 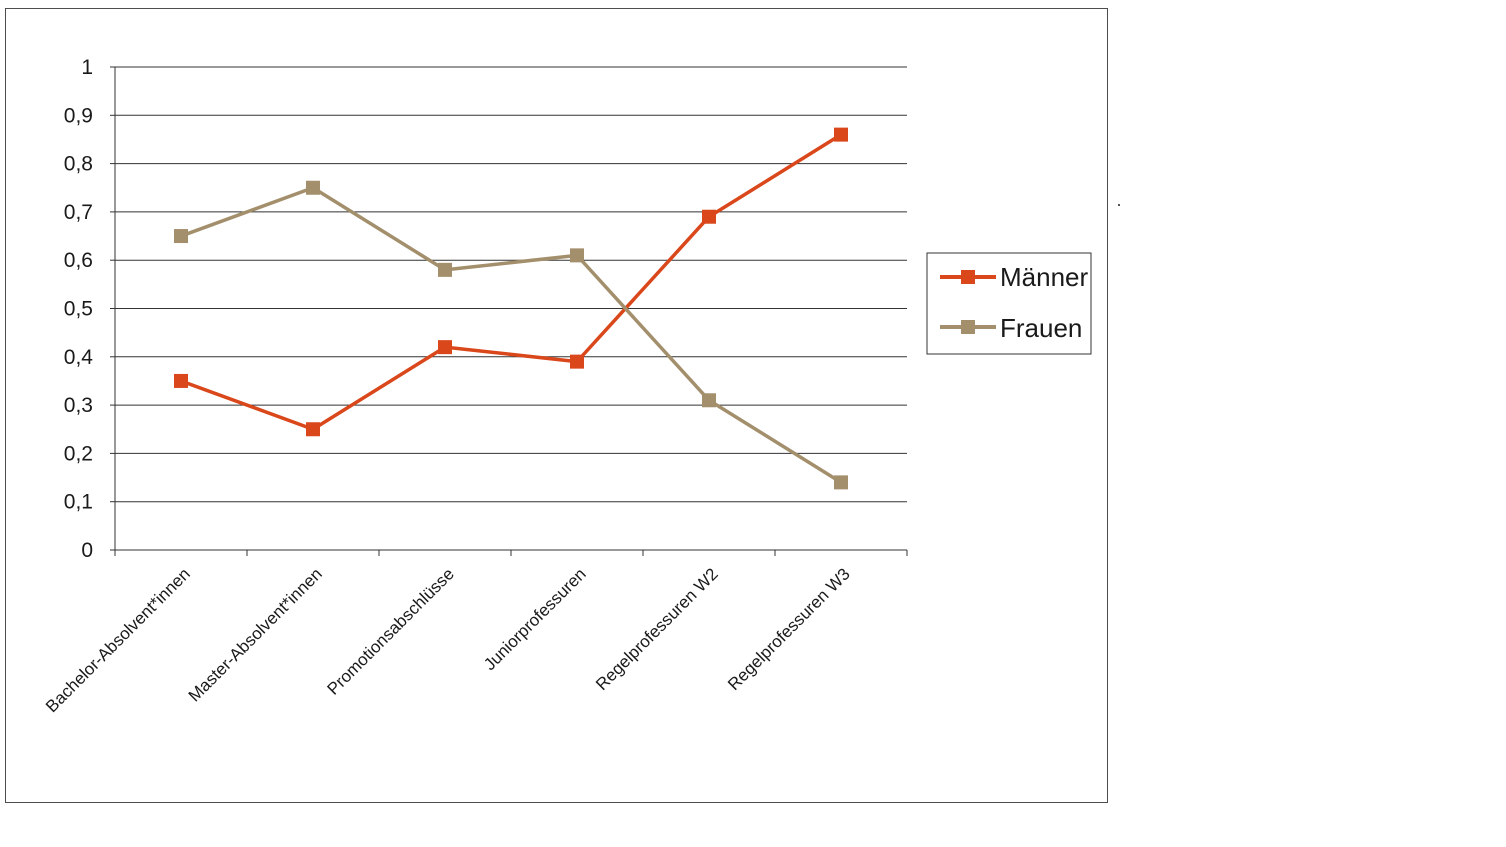 I want to click on y-tick-label: 0,7, so click(x=78, y=212).